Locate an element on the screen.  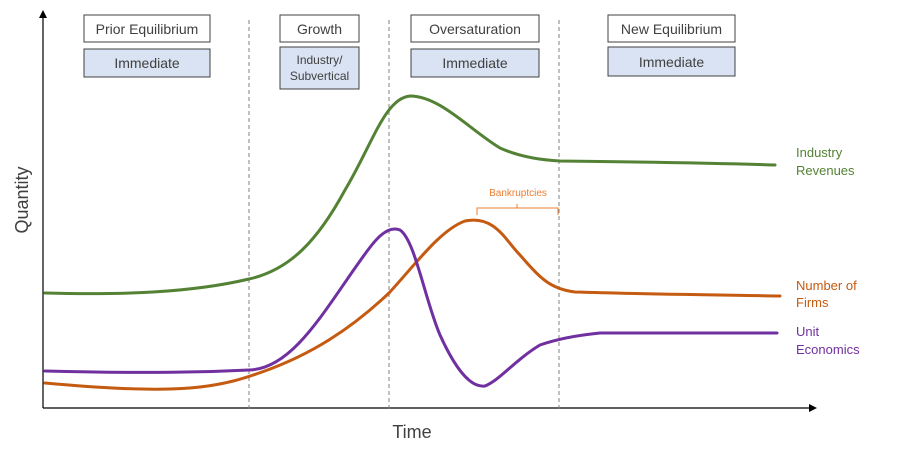
phase-new-equilibrium: New Equilibrium Immediate is located at coordinates (671, 45).